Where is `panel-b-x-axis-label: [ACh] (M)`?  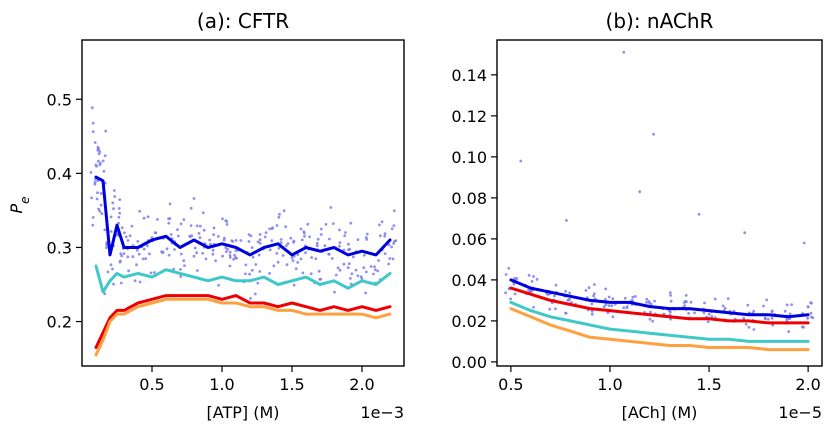 panel-b-x-axis-label: [ACh] (M) is located at coordinates (660, 412).